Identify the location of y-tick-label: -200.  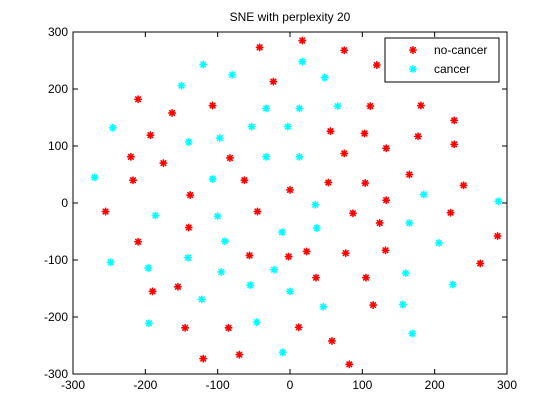
(56, 317).